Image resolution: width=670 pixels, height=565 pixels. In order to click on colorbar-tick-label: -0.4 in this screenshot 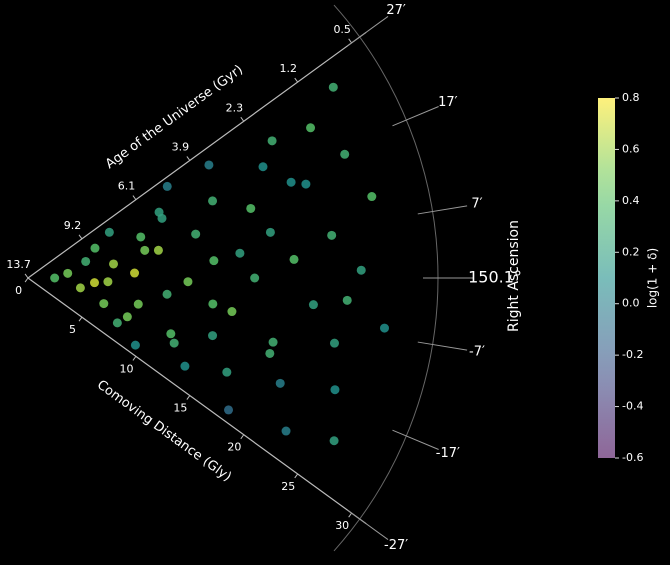, I will do `click(632, 406)`.